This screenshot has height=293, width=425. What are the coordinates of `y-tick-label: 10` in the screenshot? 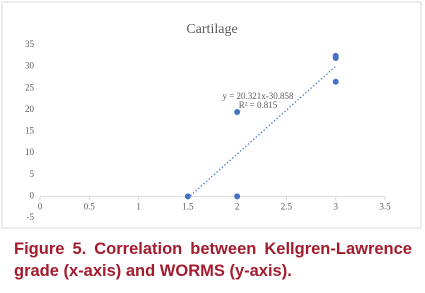 It's located at (30, 152).